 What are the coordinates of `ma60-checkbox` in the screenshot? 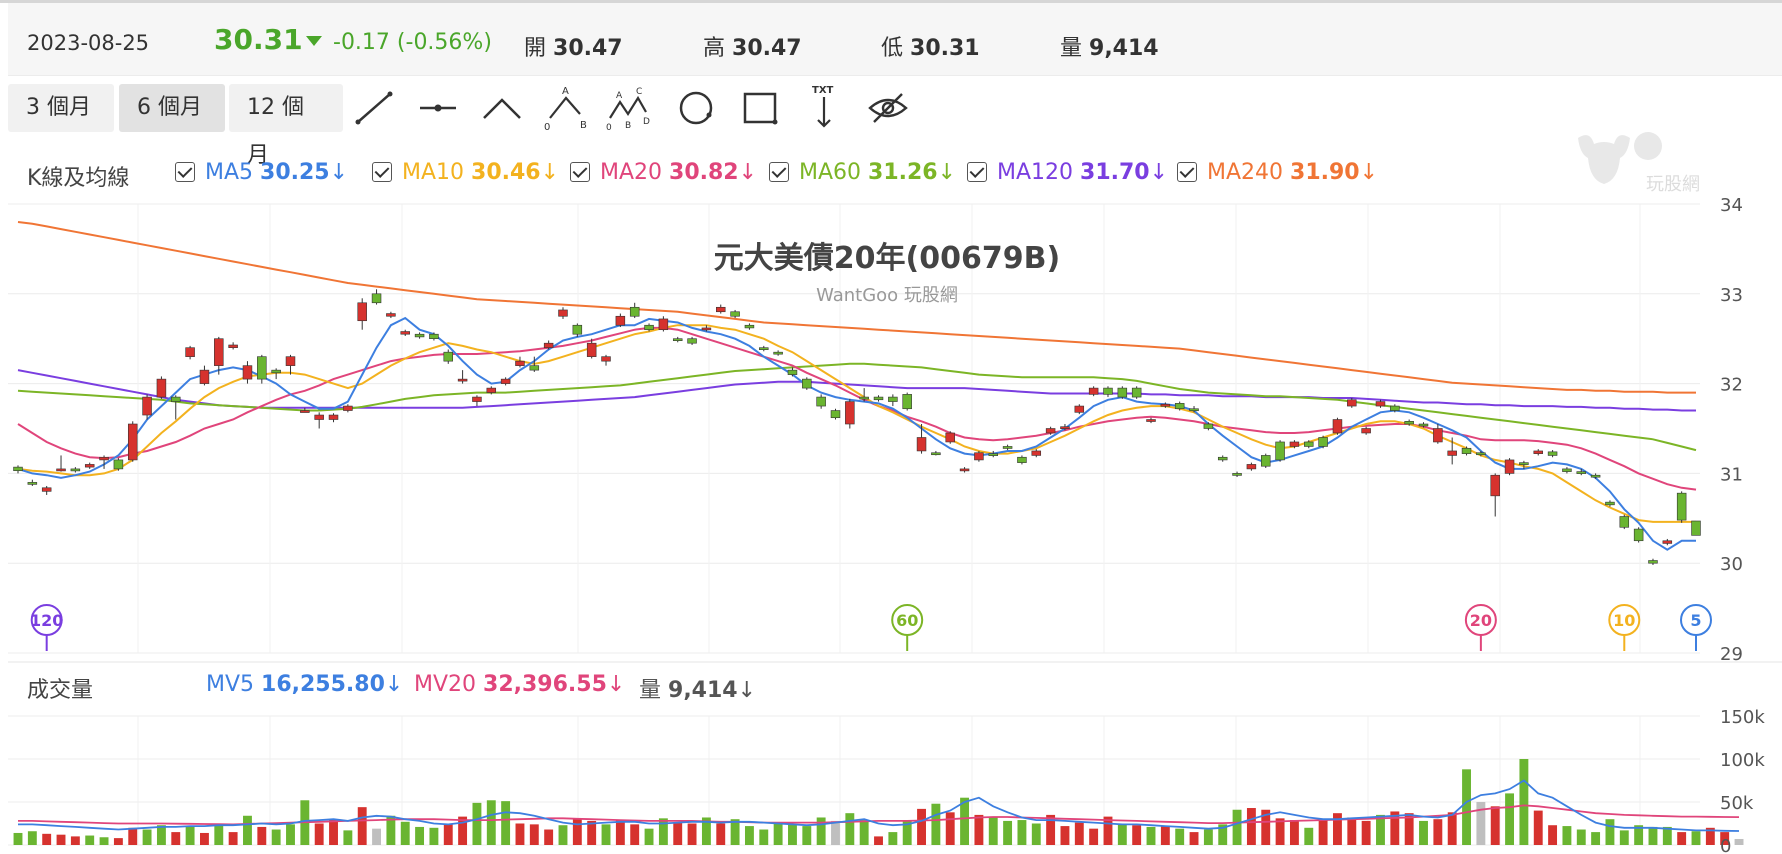 It's located at (779, 172).